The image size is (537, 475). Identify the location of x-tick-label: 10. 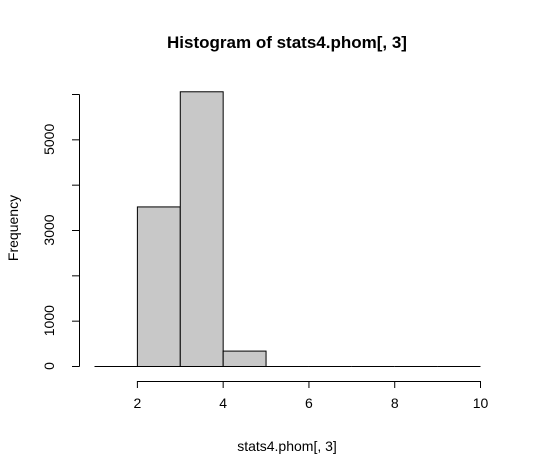
(481, 403).